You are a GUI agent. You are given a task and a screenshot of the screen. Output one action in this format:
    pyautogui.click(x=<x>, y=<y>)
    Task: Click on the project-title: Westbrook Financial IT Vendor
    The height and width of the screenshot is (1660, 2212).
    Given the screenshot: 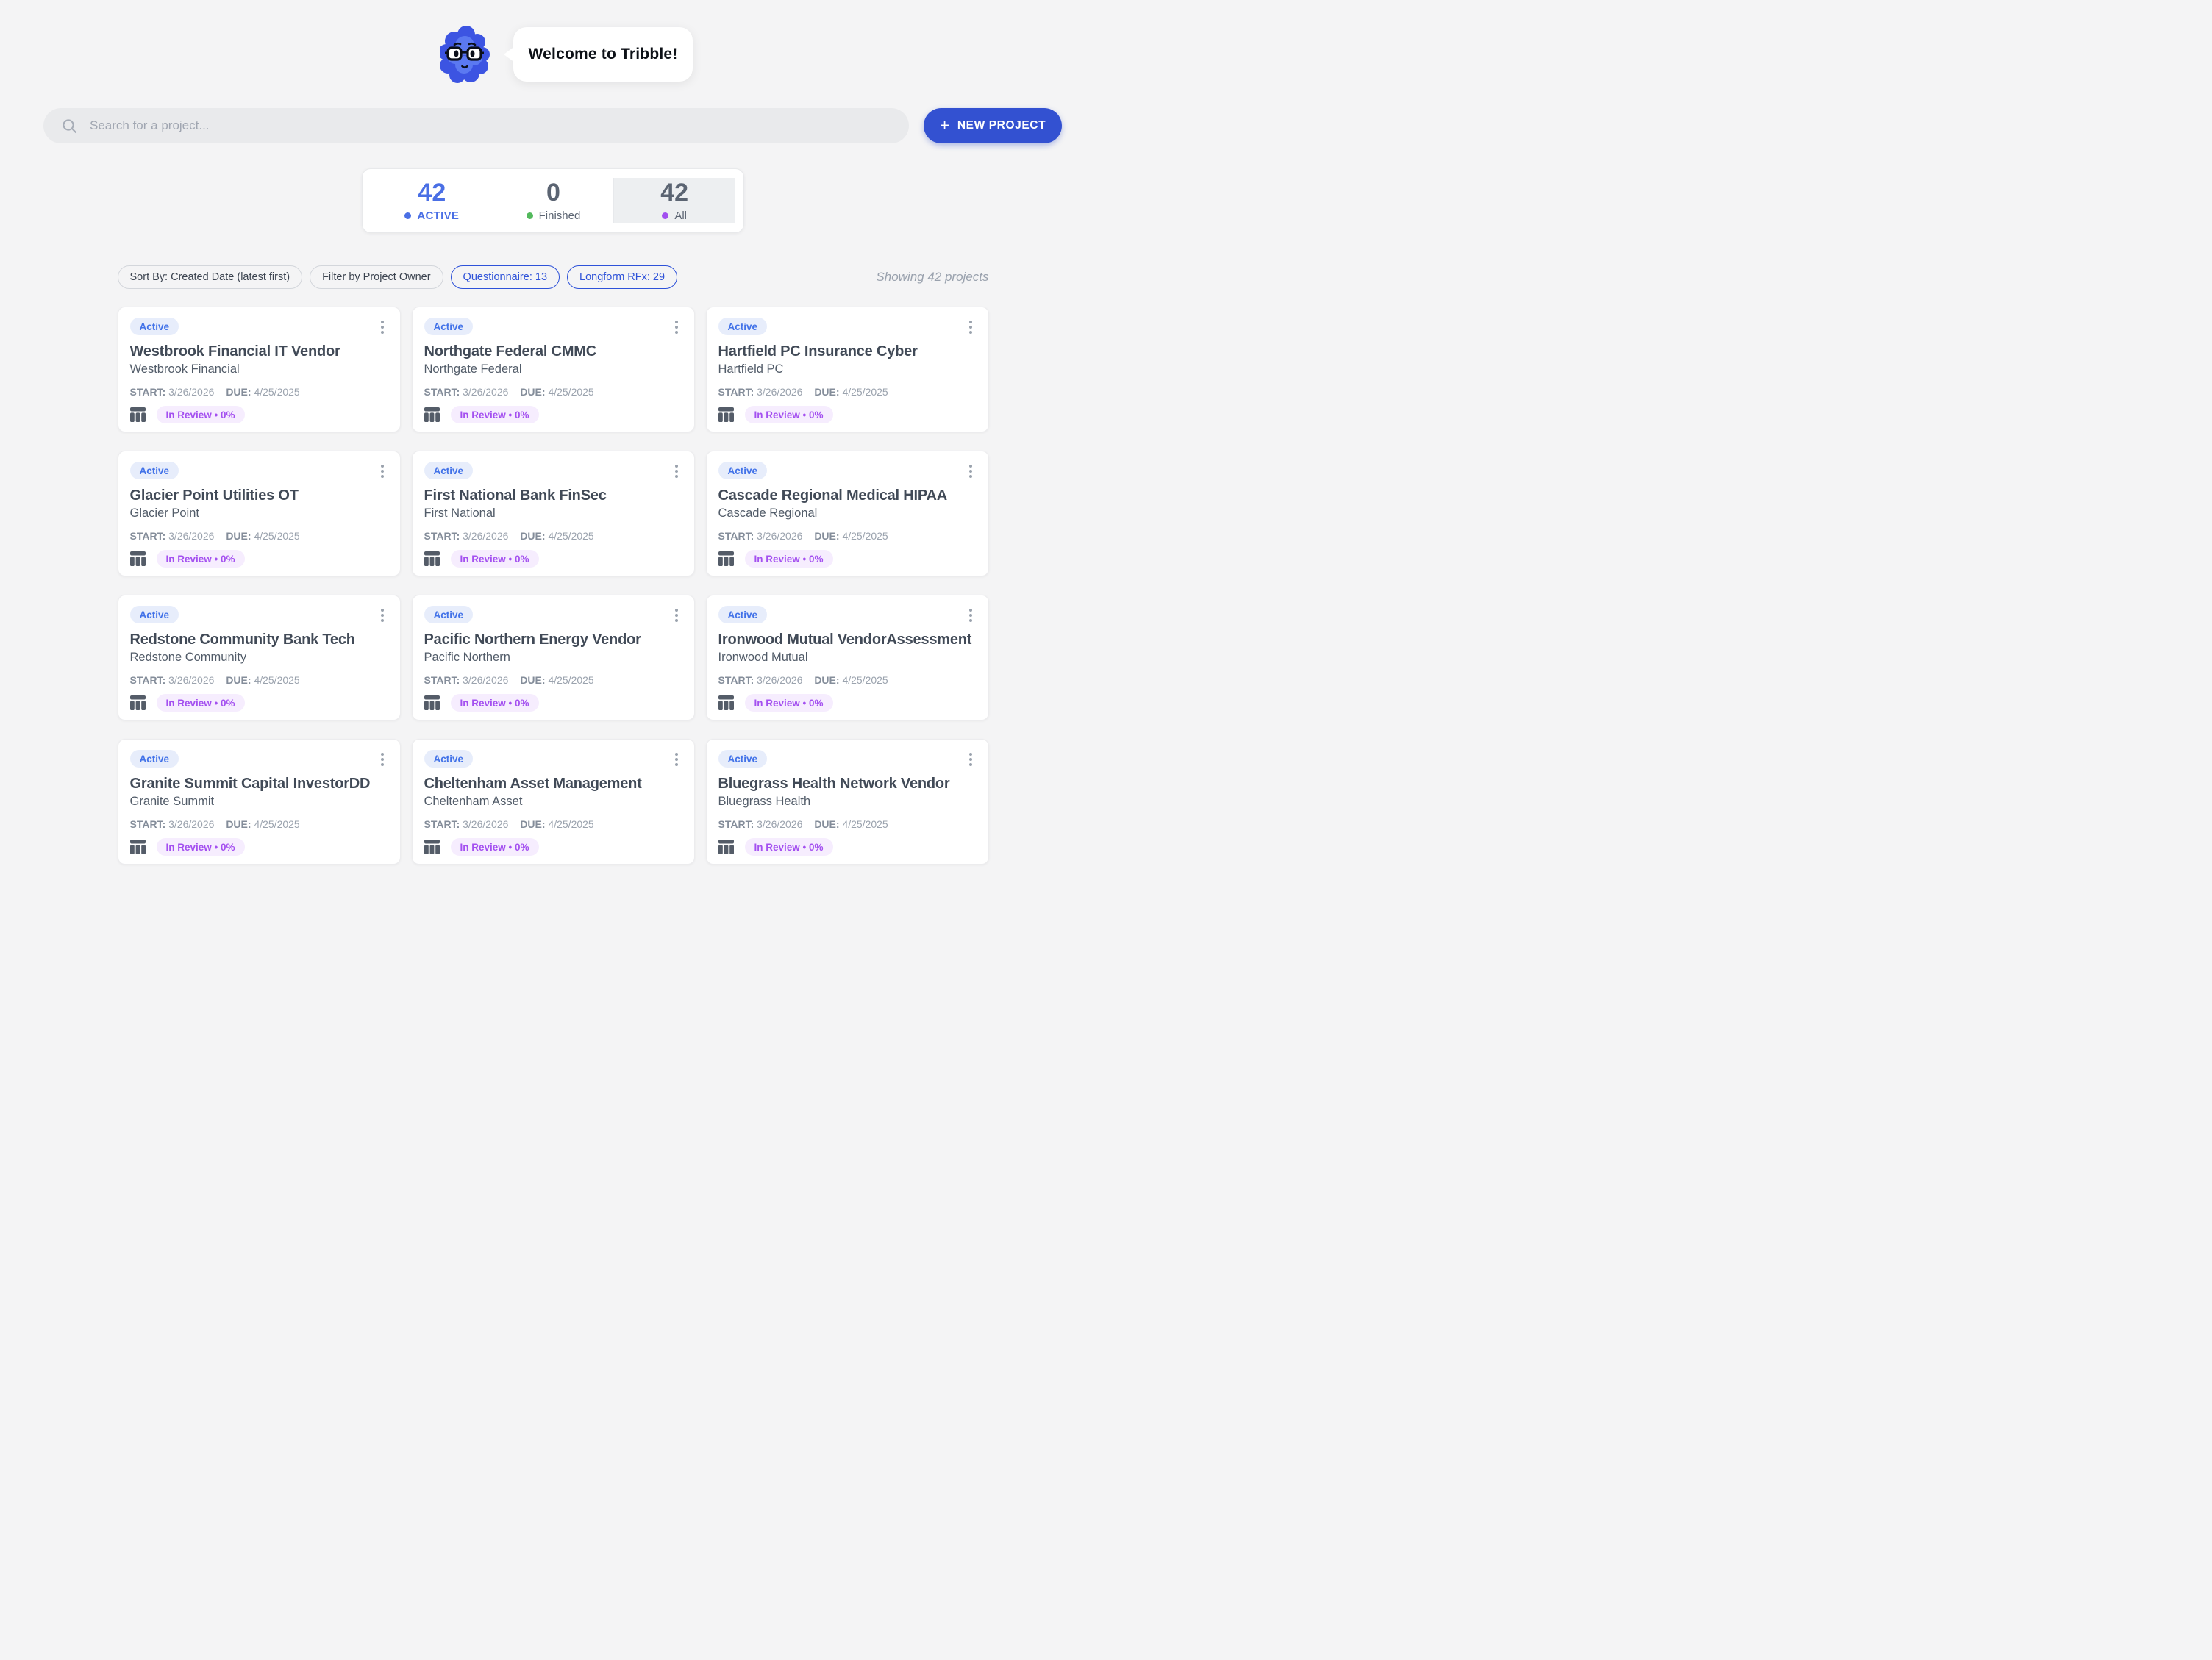 What is the action you would take?
    pyautogui.click(x=234, y=351)
    